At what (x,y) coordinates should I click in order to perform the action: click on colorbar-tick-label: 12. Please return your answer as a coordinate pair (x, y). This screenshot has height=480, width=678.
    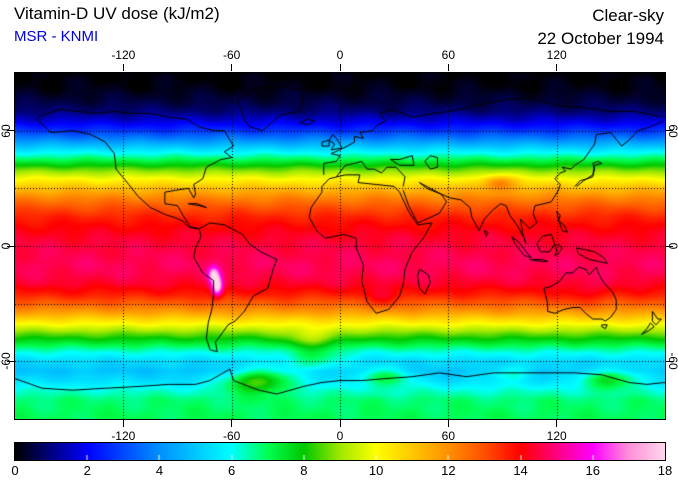
    Looking at the image, I should click on (448, 470).